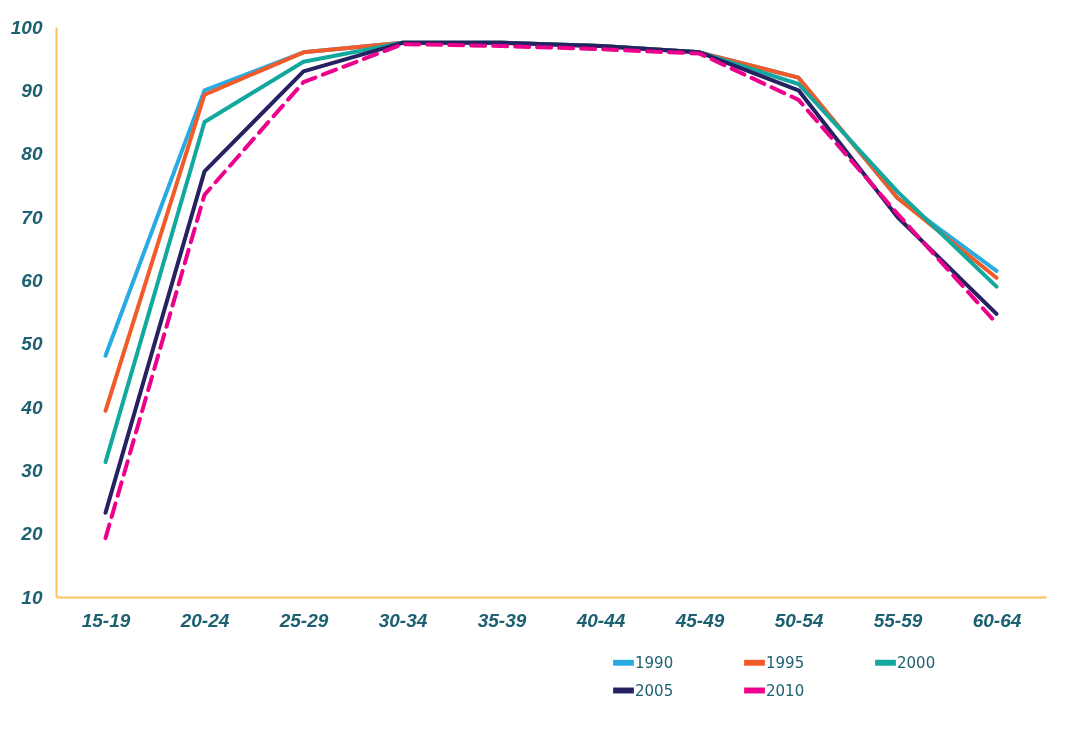 The image size is (1078, 745). Describe the element at coordinates (916, 662) in the screenshot. I see `legend-label: 2000` at that location.